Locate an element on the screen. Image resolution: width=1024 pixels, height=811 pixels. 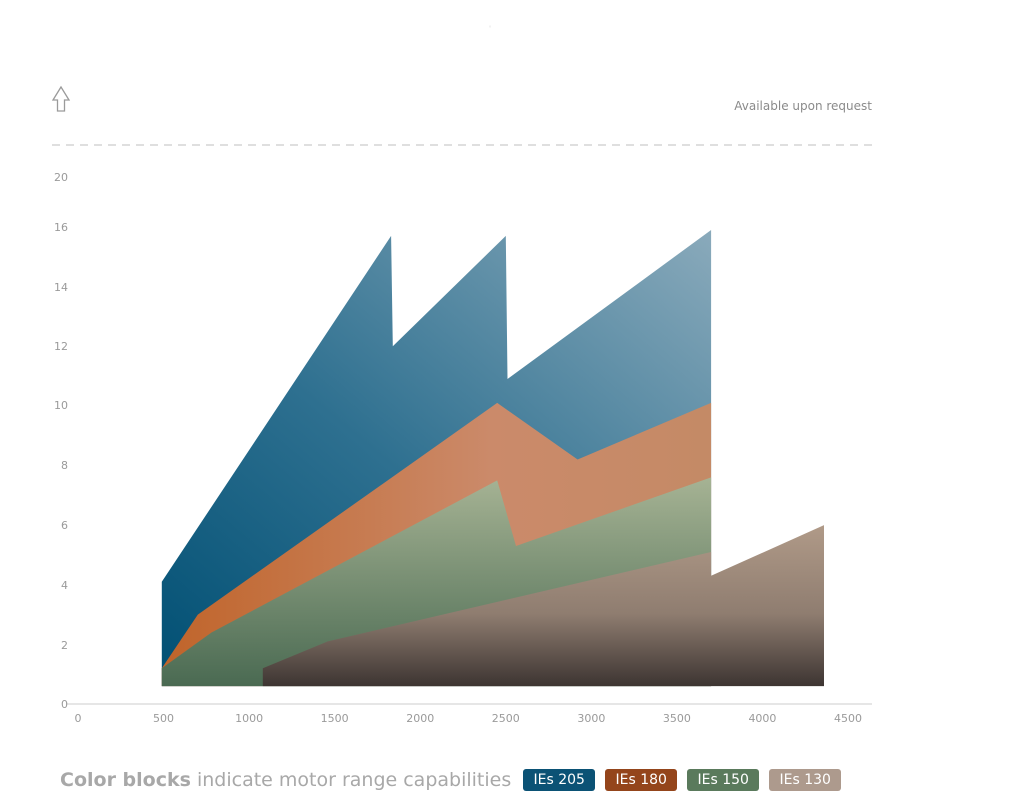
legend-chip-ies-130: IEs 130 is located at coordinates (805, 780).